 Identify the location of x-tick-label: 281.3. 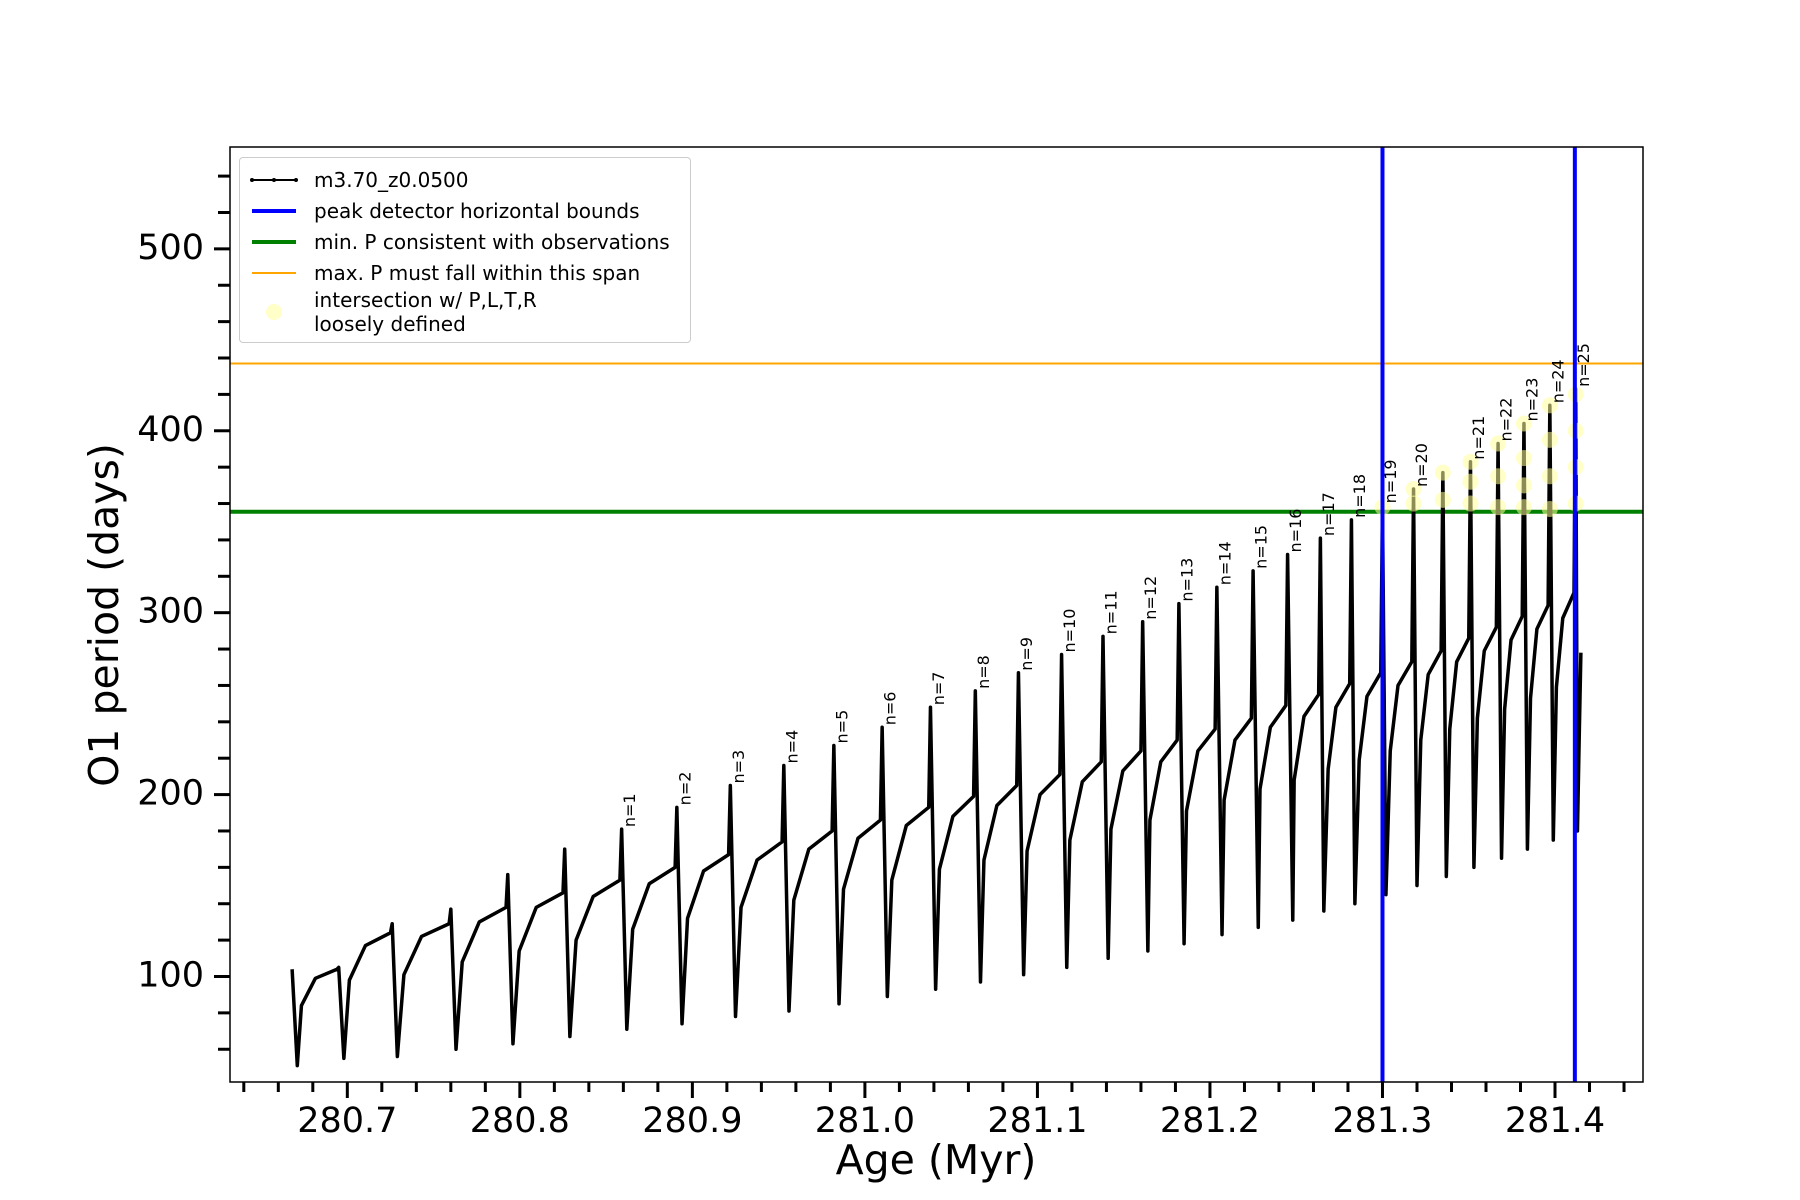
(1382, 1121).